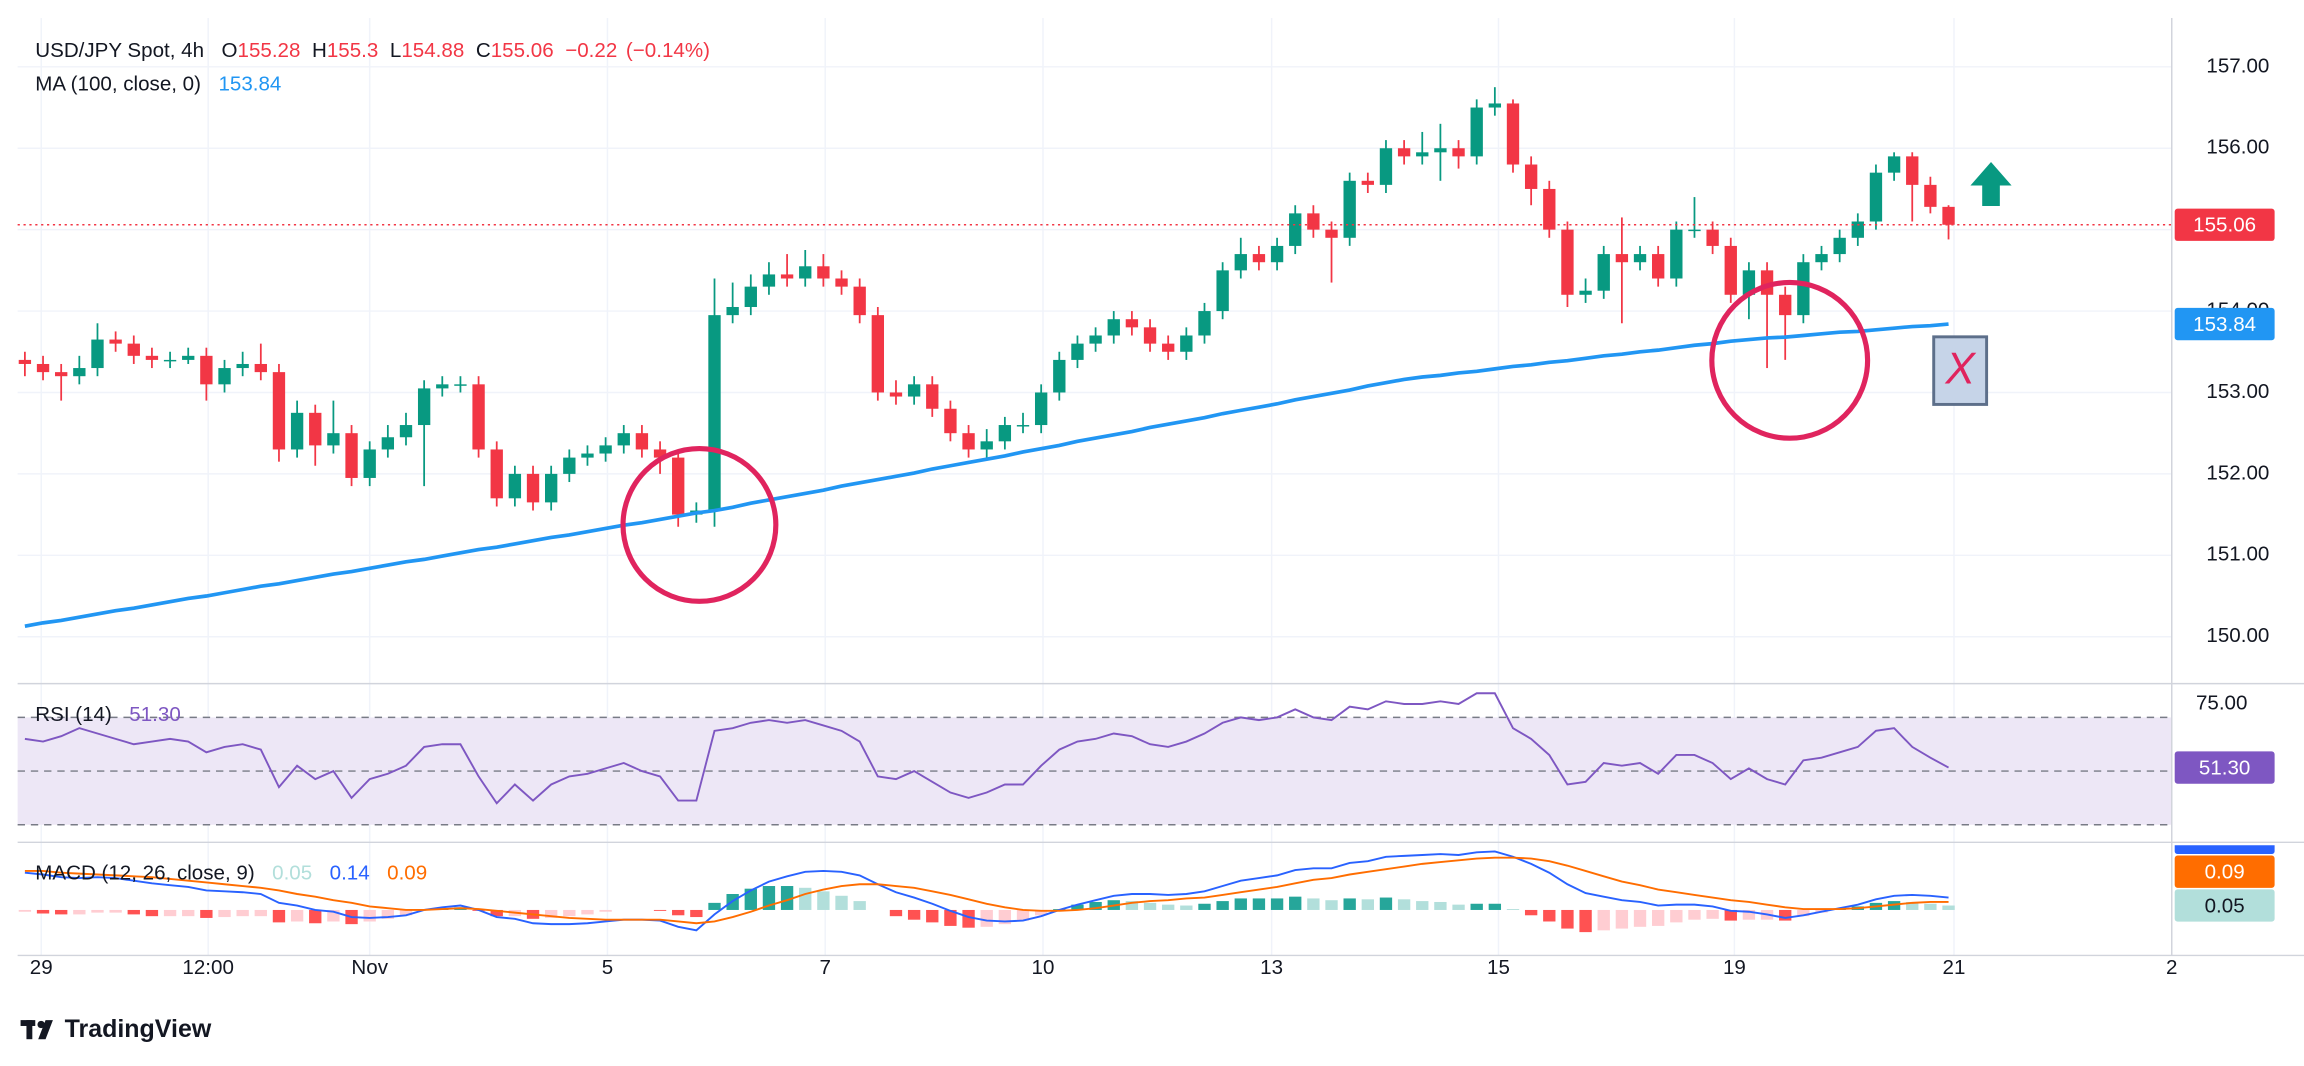 The height and width of the screenshot is (1066, 2304). Describe the element at coordinates (158, 84) in the screenshot. I see `legend-ma: MA (100, close, 0) 153.84` at that location.